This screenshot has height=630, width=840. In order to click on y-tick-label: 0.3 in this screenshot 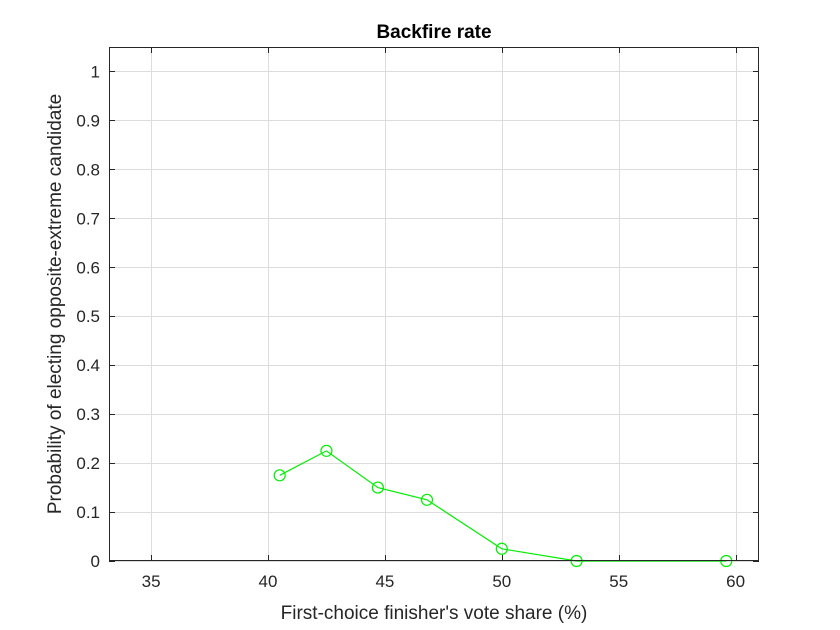, I will do `click(88, 414)`.